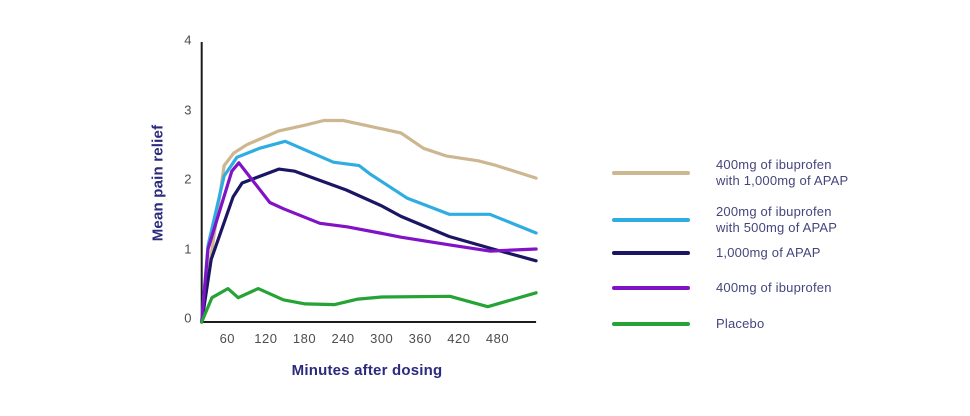  What do you see at coordinates (459, 338) in the screenshot?
I see `x-tick-label-420: 420` at bounding box center [459, 338].